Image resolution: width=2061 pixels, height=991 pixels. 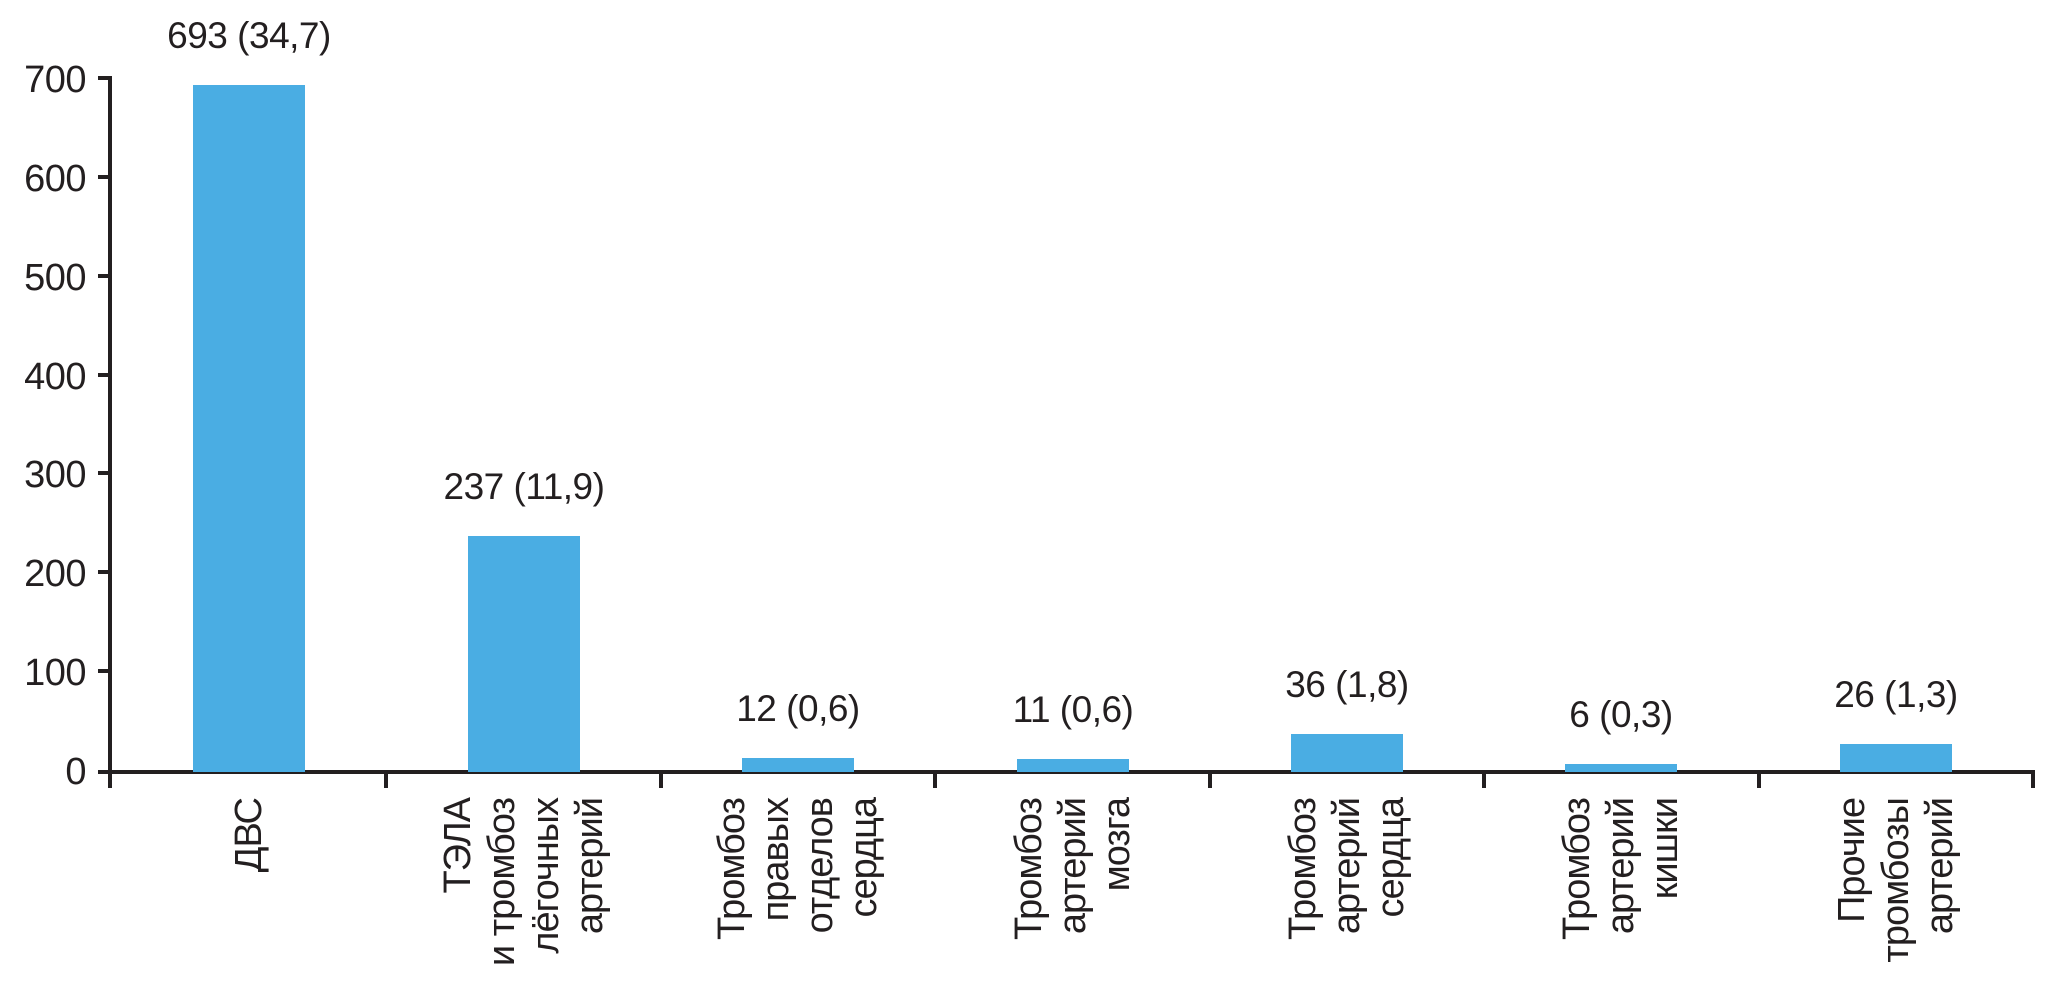 What do you see at coordinates (1073, 709) in the screenshot?
I see `bar-value-label: 11 (0,6)` at bounding box center [1073, 709].